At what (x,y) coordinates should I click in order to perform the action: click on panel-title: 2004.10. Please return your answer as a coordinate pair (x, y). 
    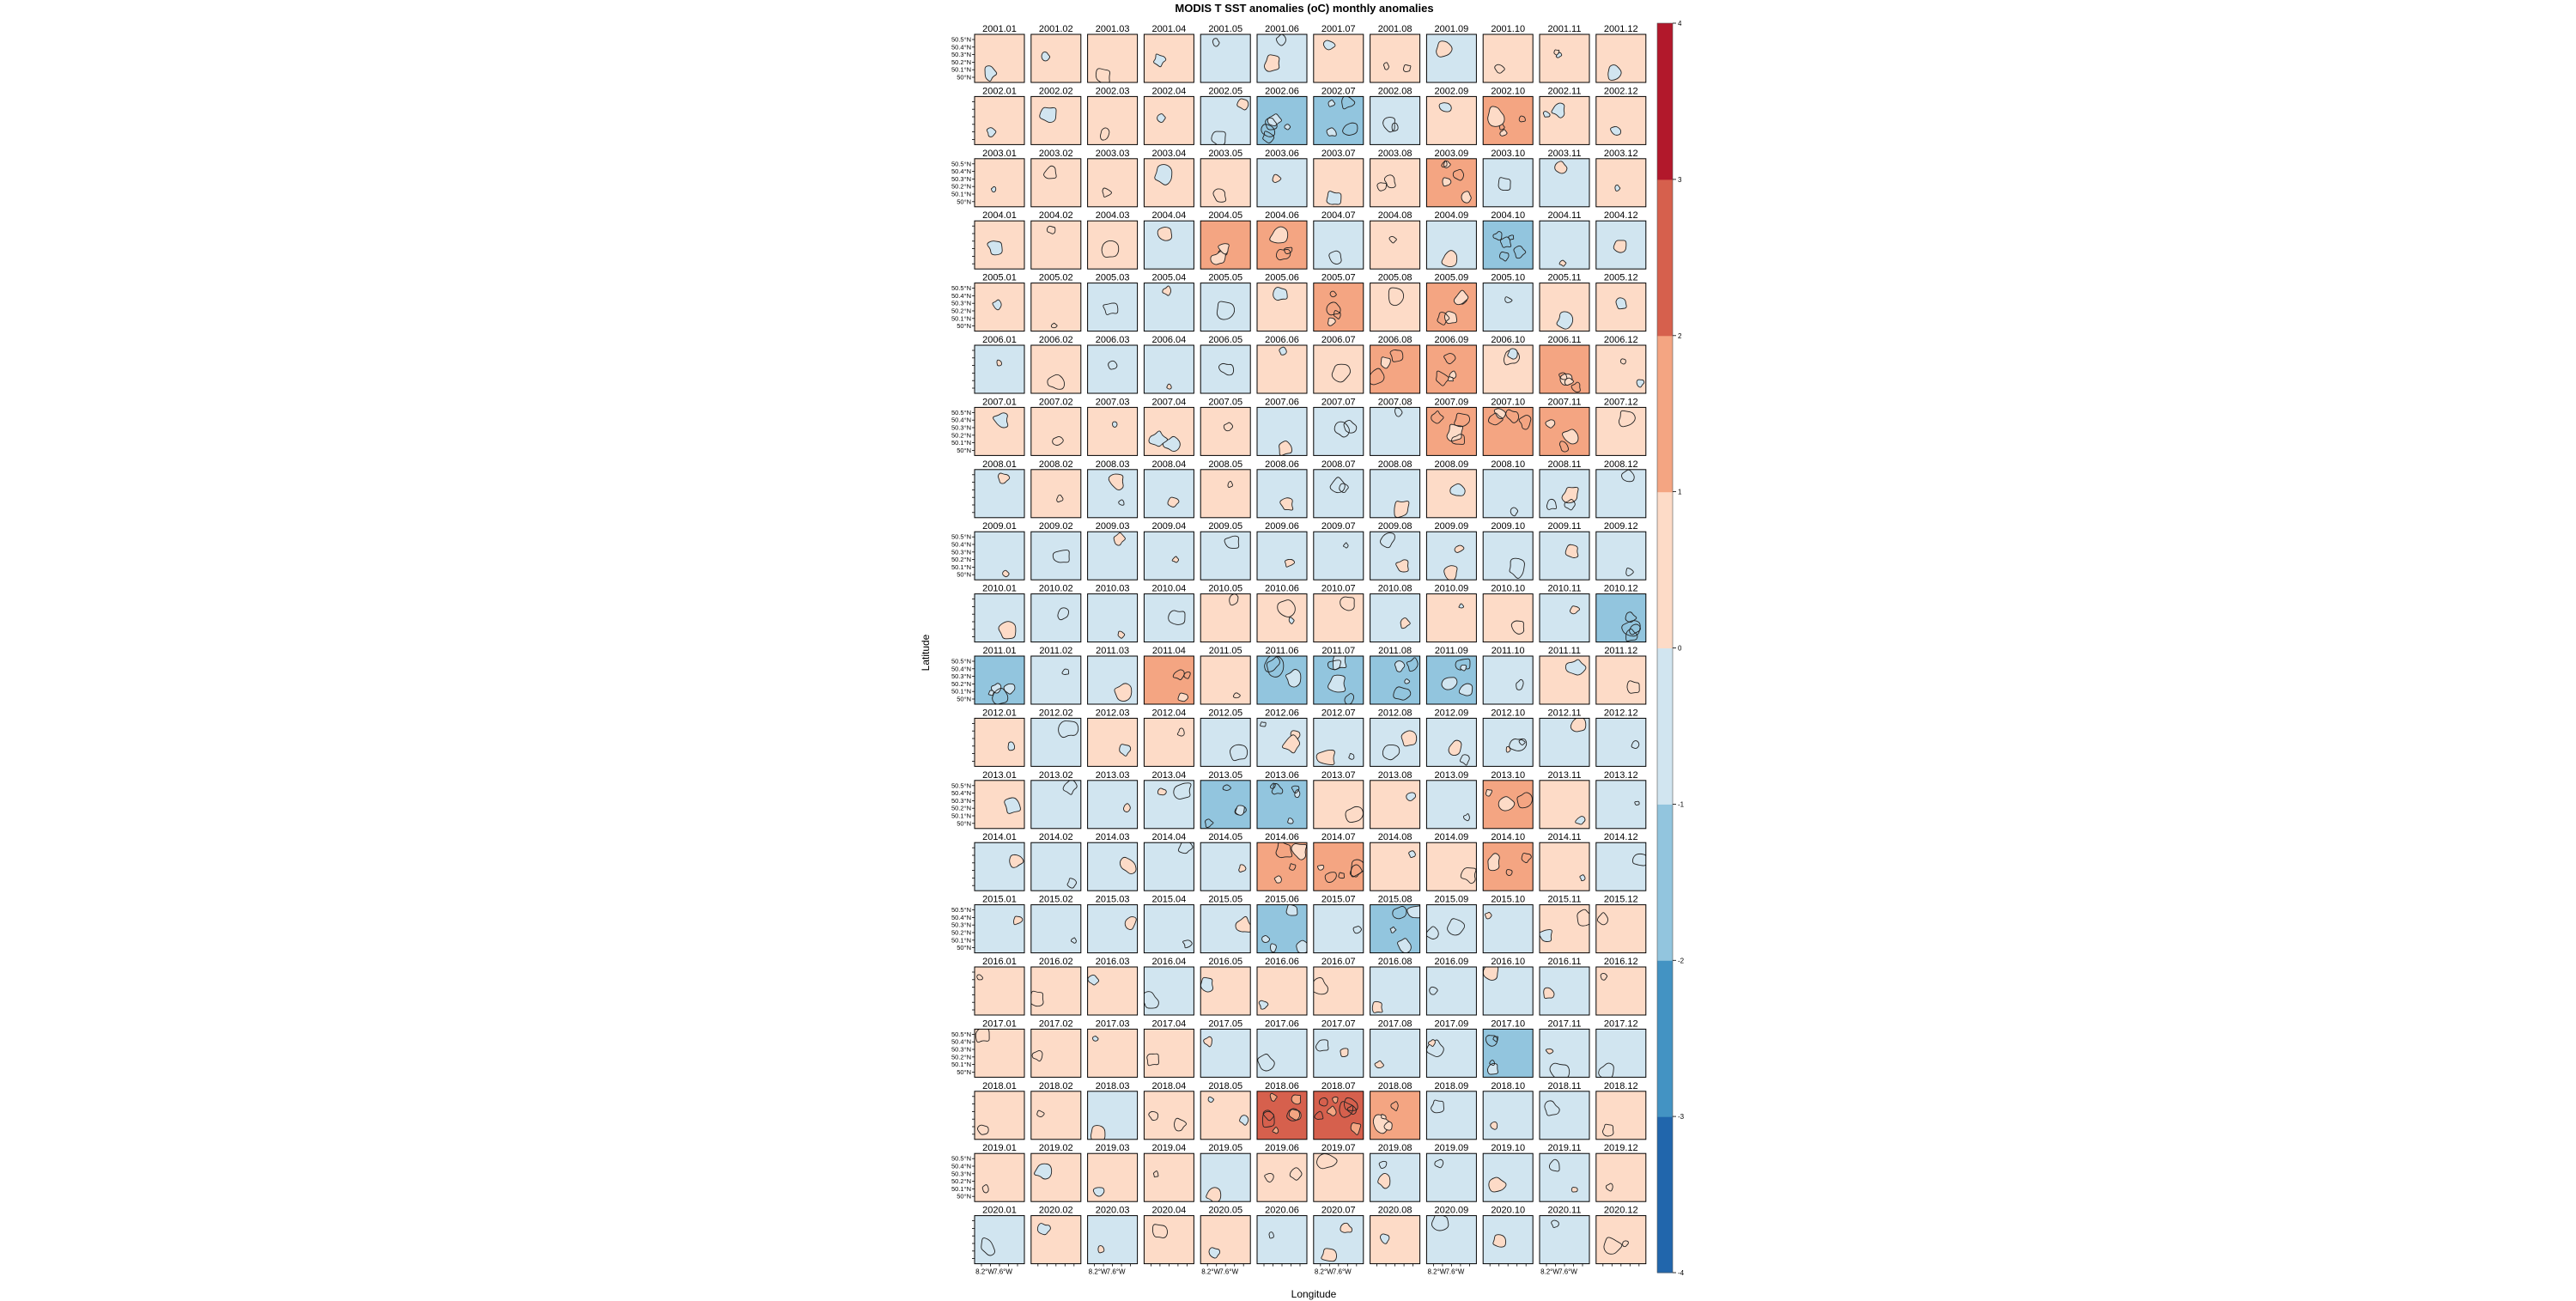
    Looking at the image, I should click on (1508, 216).